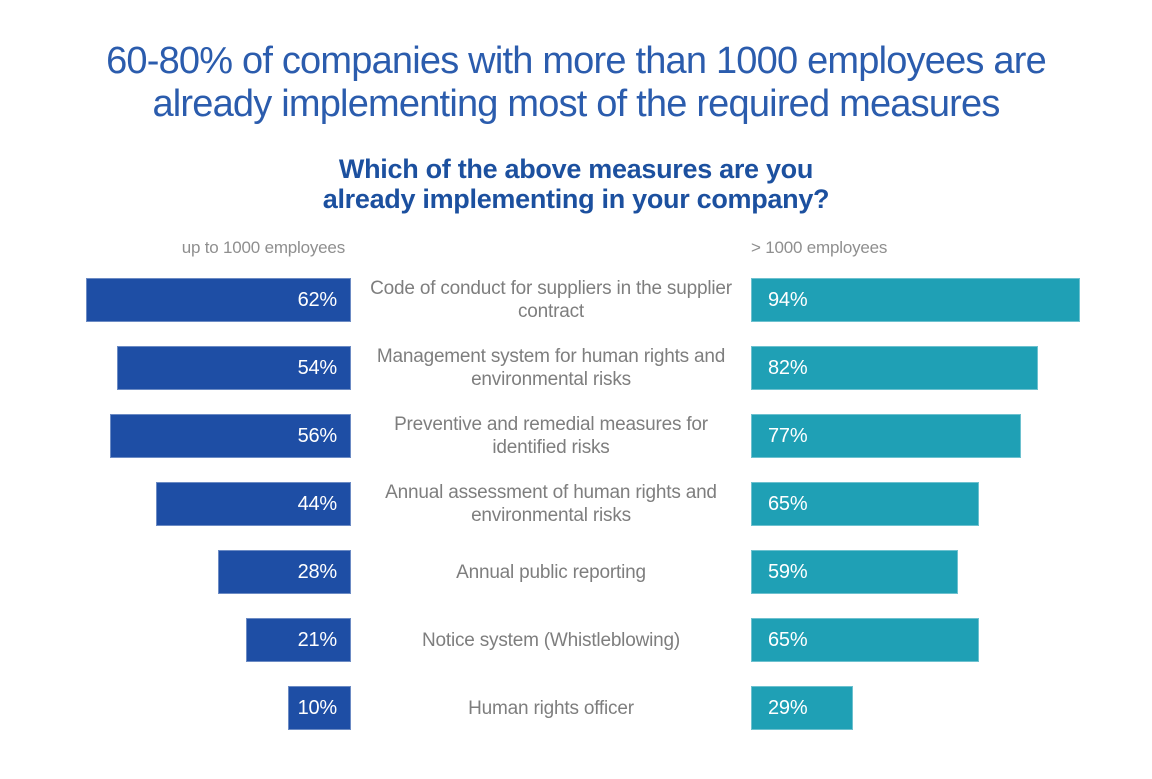  What do you see at coordinates (886, 436) in the screenshot?
I see `bar-over-1000: 77%` at bounding box center [886, 436].